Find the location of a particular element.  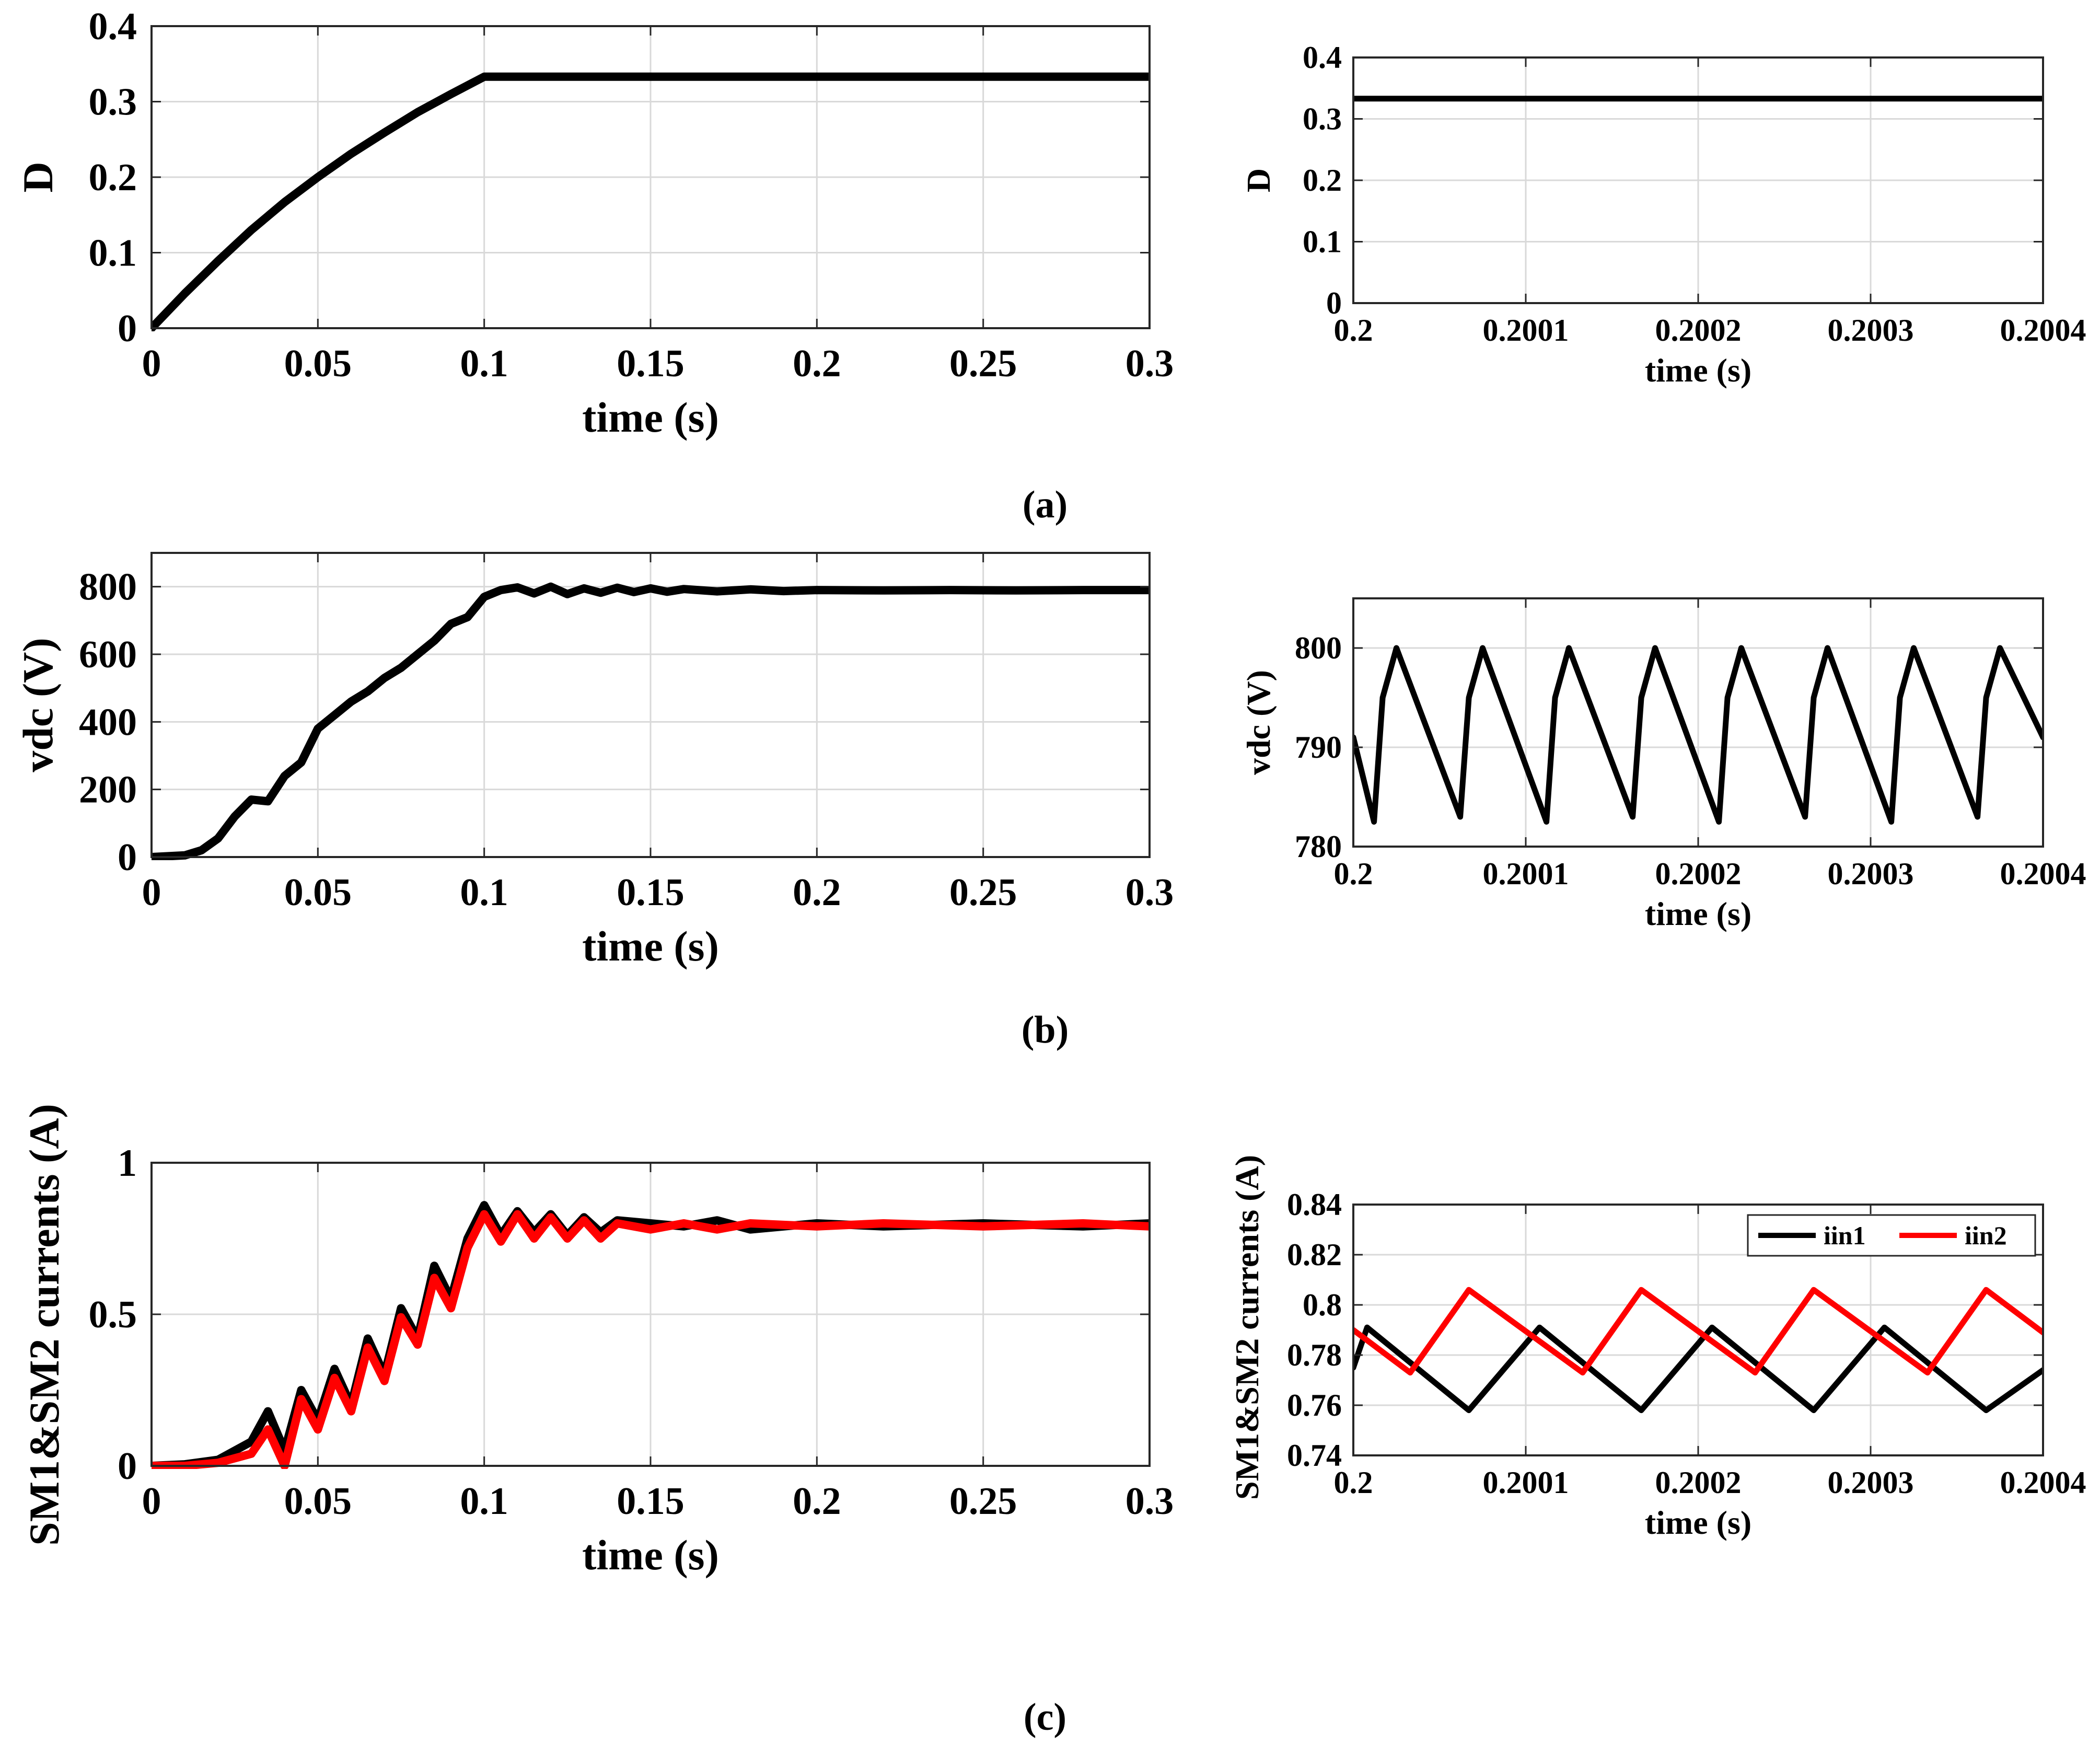

legend-box is located at coordinates (1891, 1236).